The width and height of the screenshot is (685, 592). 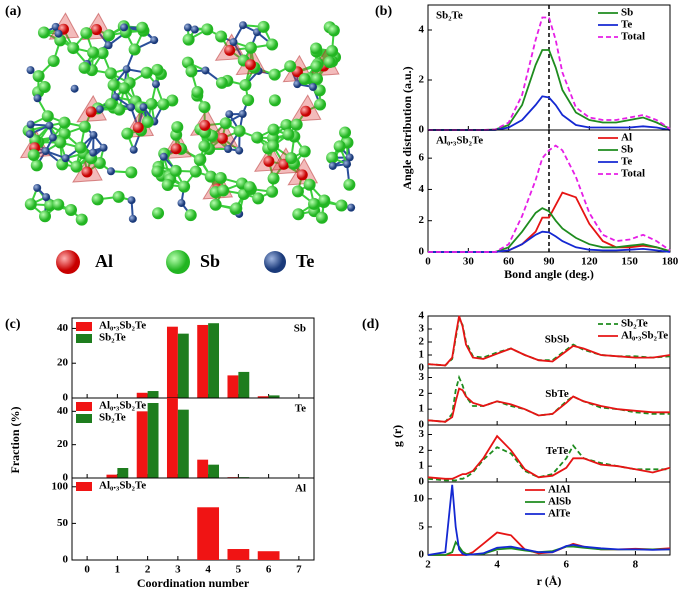 What do you see at coordinates (63, 411) in the screenshot?
I see `y-tick-label: 40` at bounding box center [63, 411].